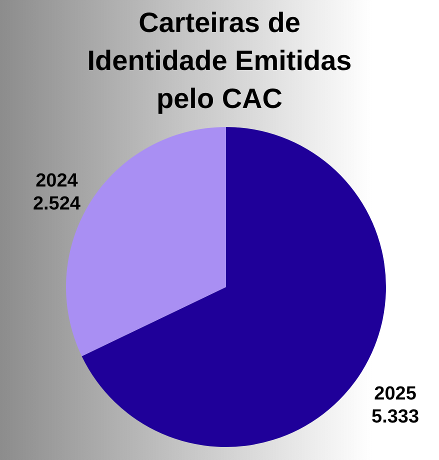 Image resolution: width=439 pixels, height=460 pixels. Describe the element at coordinates (57, 181) in the screenshot. I see `slice-label: 2024` at that location.